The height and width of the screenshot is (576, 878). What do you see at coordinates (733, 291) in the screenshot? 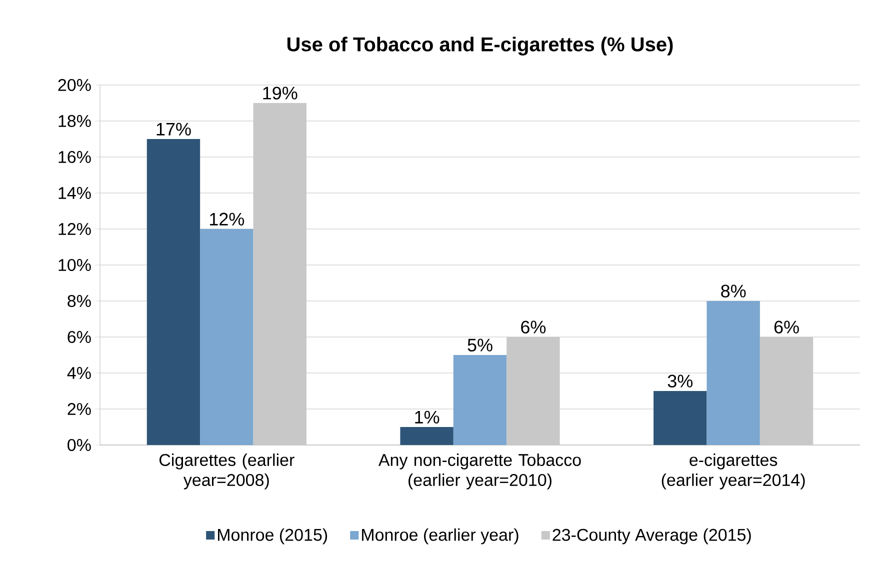
I see `data-label: 8%` at bounding box center [733, 291].